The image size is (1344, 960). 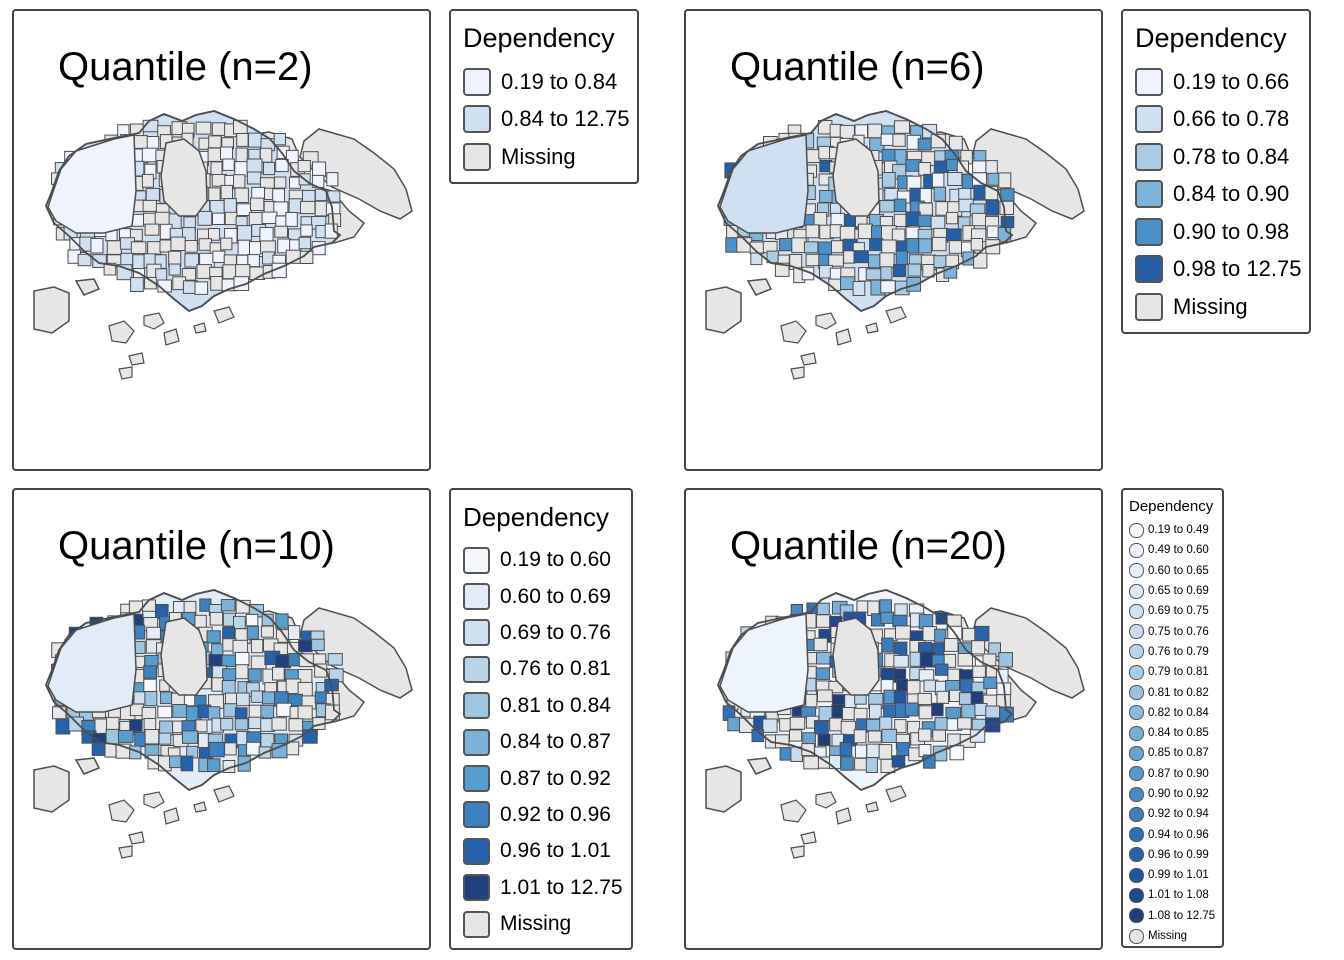 I want to click on legend-label: 0.79 to 0.81, so click(x=1178, y=672).